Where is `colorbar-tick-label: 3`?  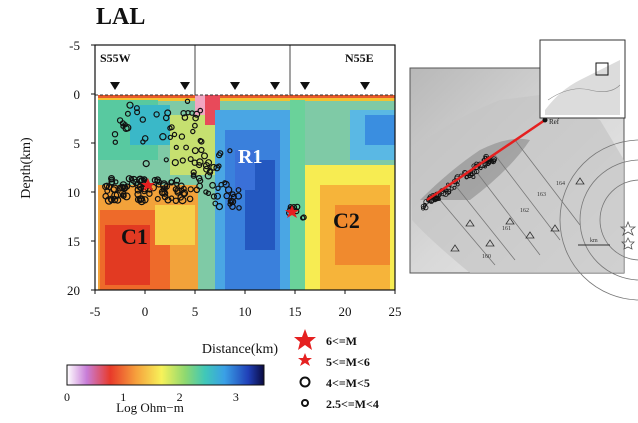
colorbar-tick-label: 3 is located at coordinates (236, 397).